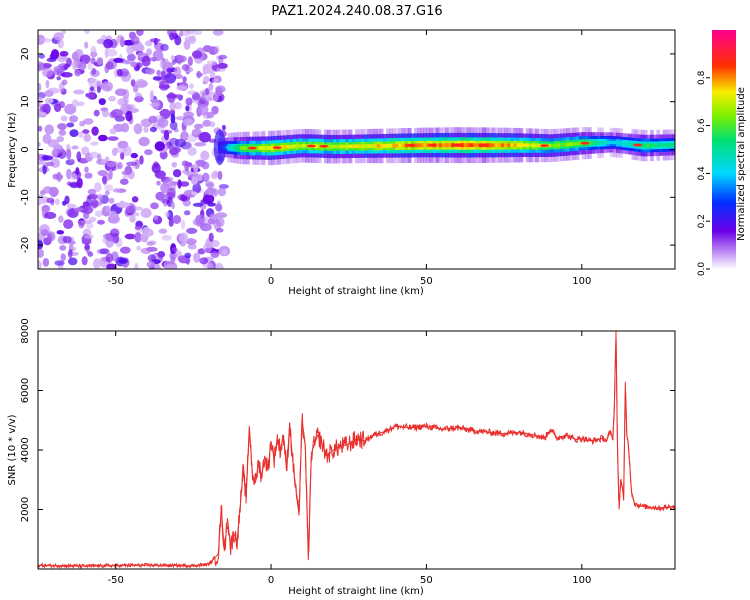 This screenshot has width=750, height=600. I want to click on x-tick-label: 50, so click(426, 281).